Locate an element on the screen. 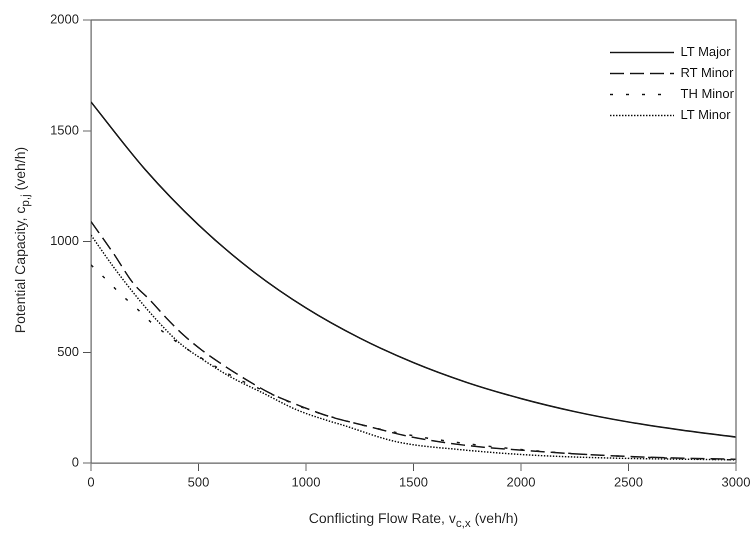 The image size is (755, 534). y-tick-label: 2000 is located at coordinates (64, 19).